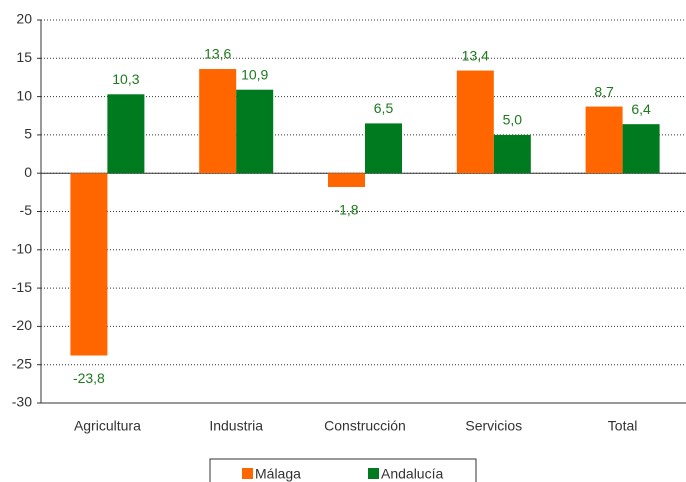  Describe the element at coordinates (236, 426) in the screenshot. I see `x-tick-label: Industria` at that location.